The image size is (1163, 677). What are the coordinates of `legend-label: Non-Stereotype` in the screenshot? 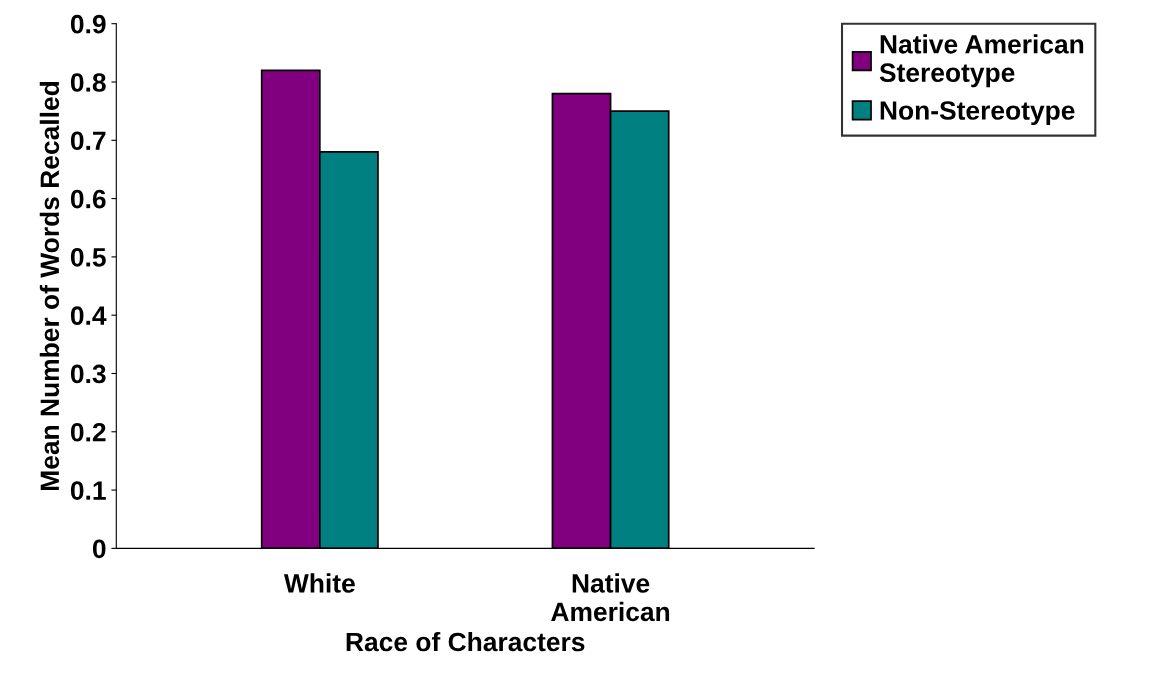 It's located at (977, 113).